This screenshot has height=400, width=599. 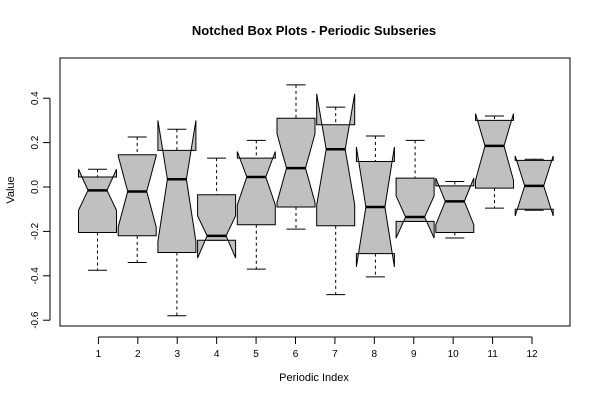 What do you see at coordinates (375, 354) in the screenshot?
I see `x-tick-label: 8` at bounding box center [375, 354].